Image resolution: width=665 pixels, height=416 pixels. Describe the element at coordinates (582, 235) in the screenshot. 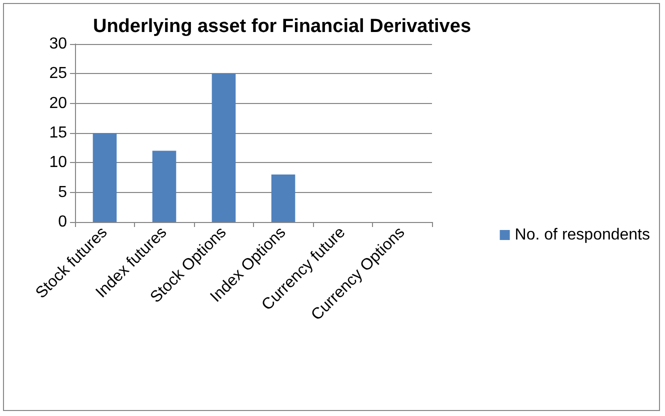

I see `legend-label: No. of respondents` at that location.